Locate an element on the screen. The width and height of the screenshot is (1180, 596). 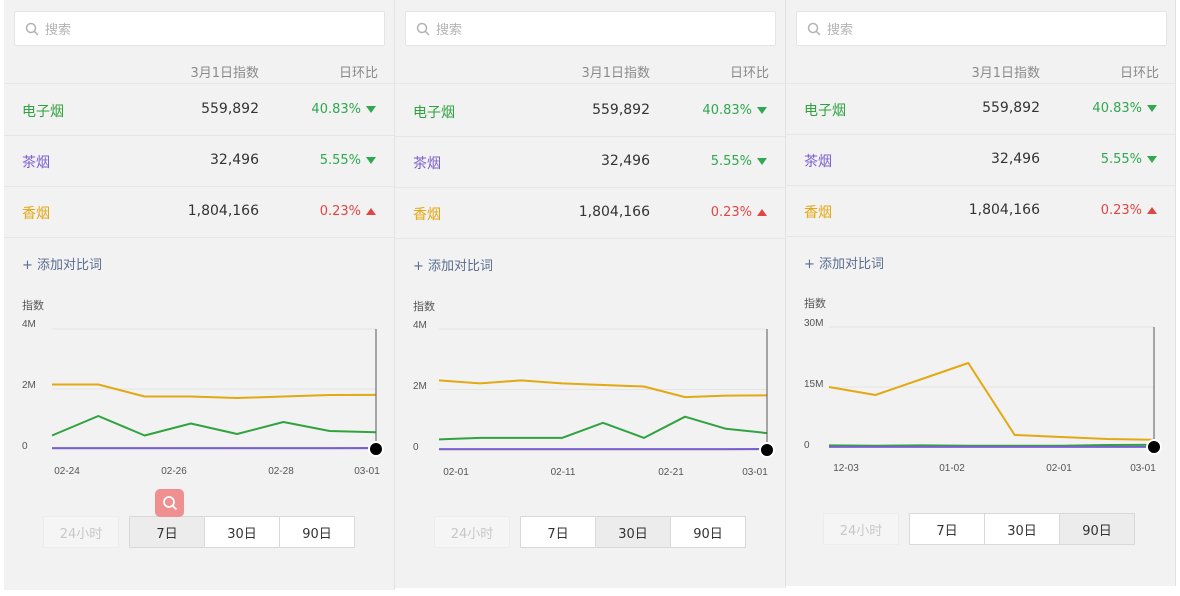
x-tick-label: 02-11 is located at coordinates (563, 472).